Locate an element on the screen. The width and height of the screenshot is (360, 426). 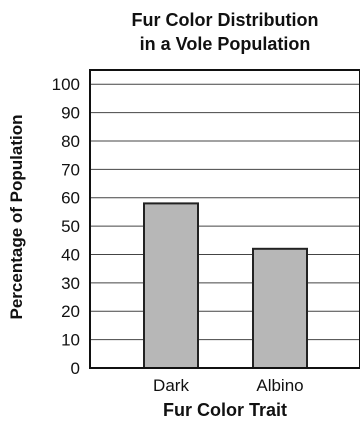
bar-dark is located at coordinates (171, 285).